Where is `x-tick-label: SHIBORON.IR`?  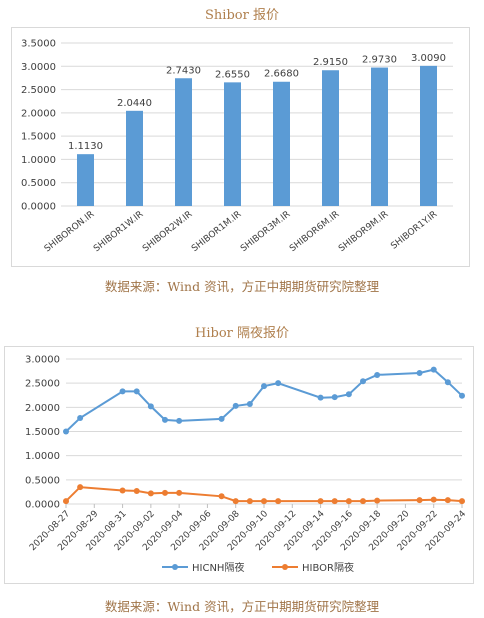 x-tick-label: SHIBORON.IR is located at coordinates (69, 231).